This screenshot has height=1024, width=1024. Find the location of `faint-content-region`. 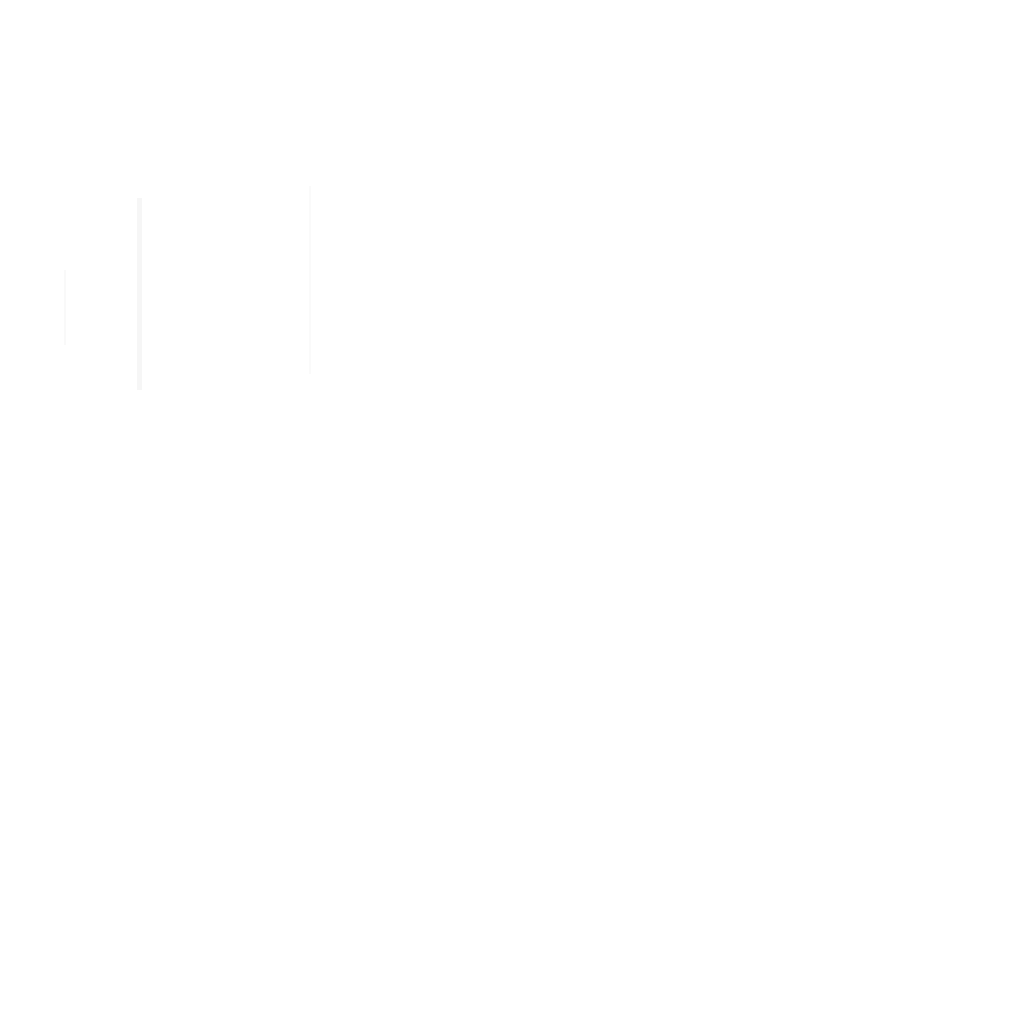

faint-content-region is located at coordinates (190, 287).